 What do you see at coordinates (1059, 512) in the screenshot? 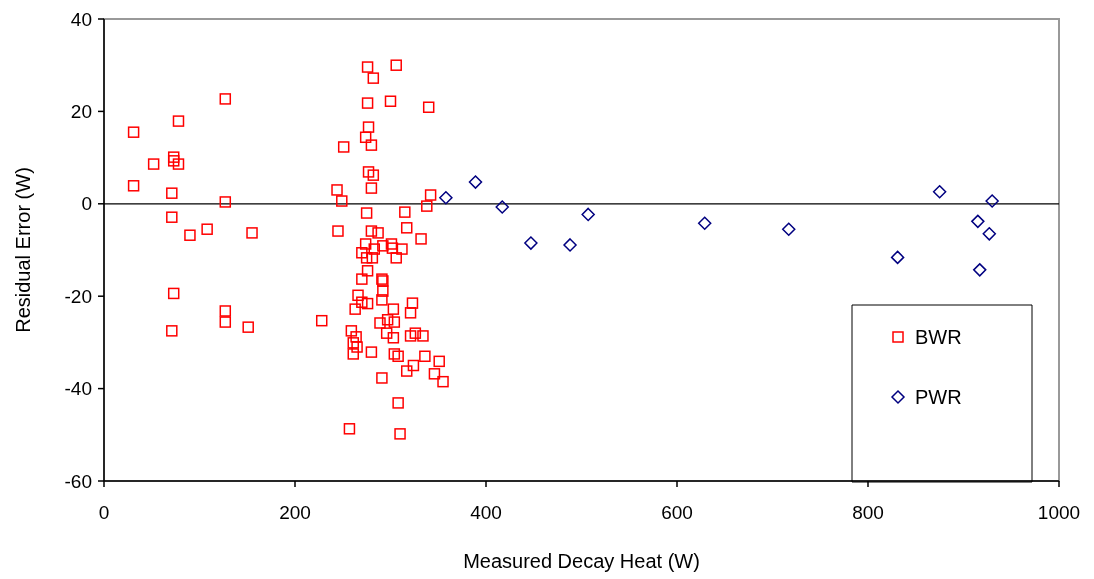
I see `x-tick-label: 1000` at bounding box center [1059, 512].